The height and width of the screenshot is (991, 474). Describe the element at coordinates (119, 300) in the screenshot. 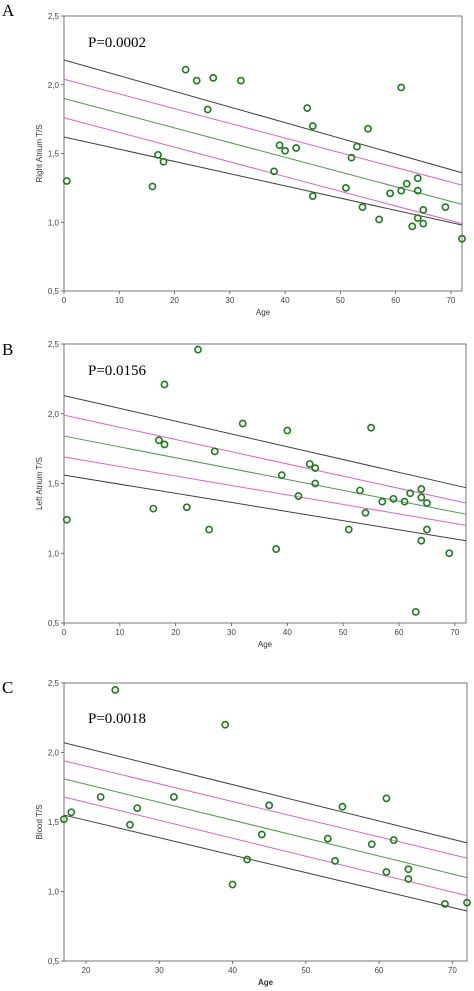

I see `x-tick-label: 10` at that location.